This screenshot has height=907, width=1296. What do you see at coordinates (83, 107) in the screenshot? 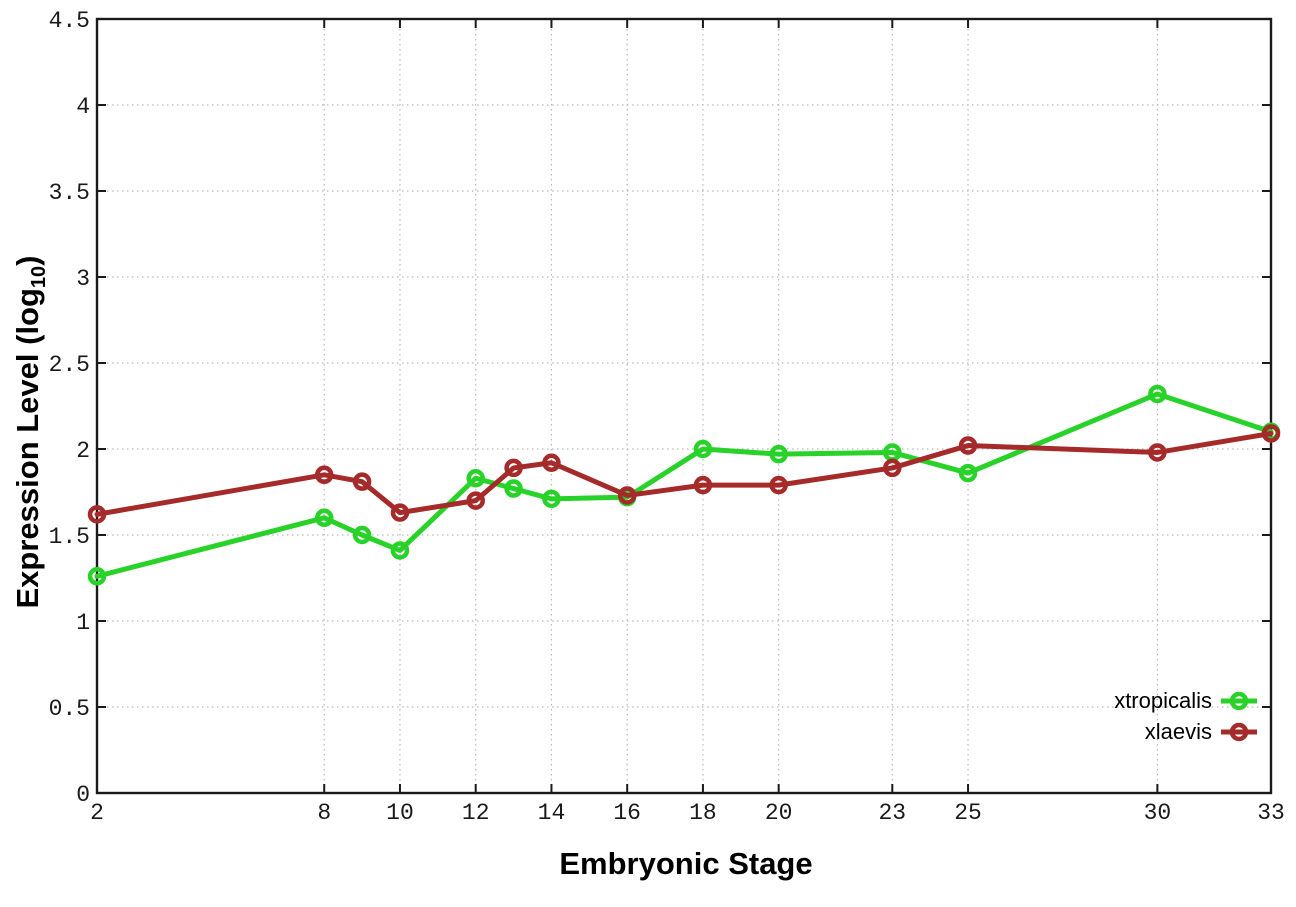
I see `y-tick-label: 4` at bounding box center [83, 107].